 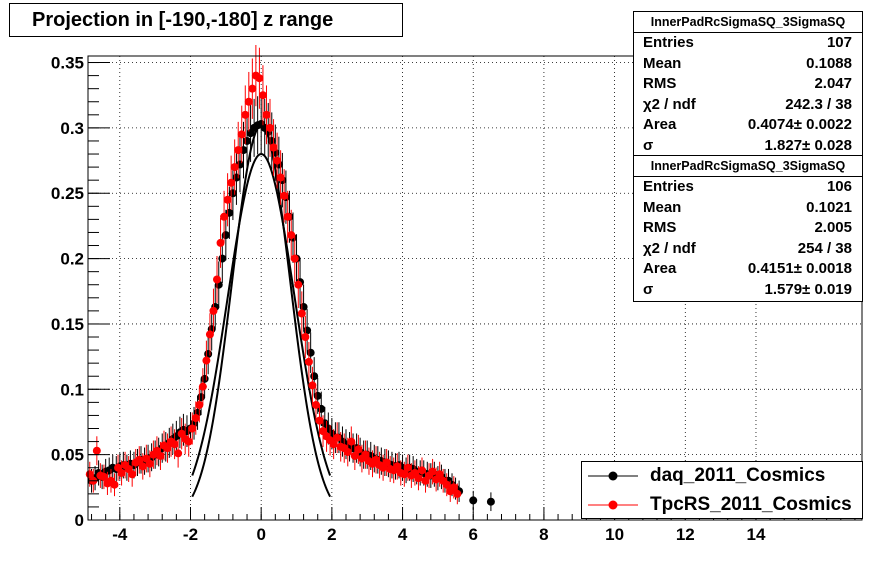 I want to click on stats-value: 1.827± 0.028, so click(x=808, y=145).